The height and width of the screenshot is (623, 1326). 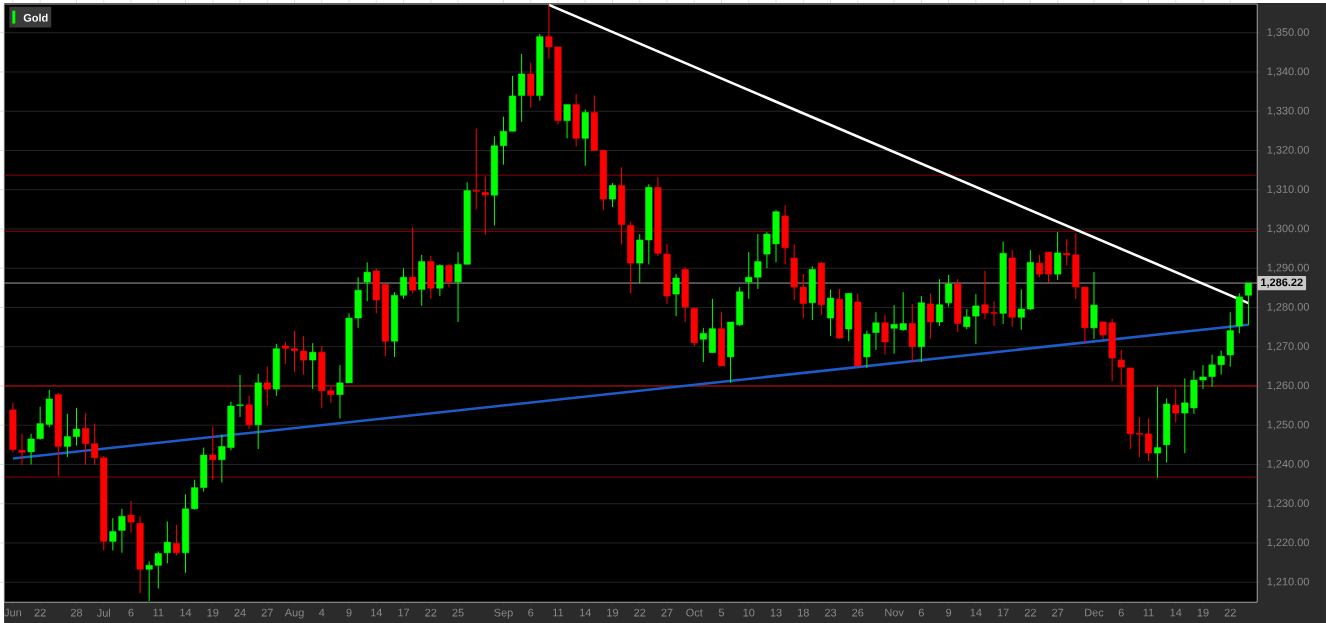 I want to click on x-tick-label: Nov, so click(x=894, y=612).